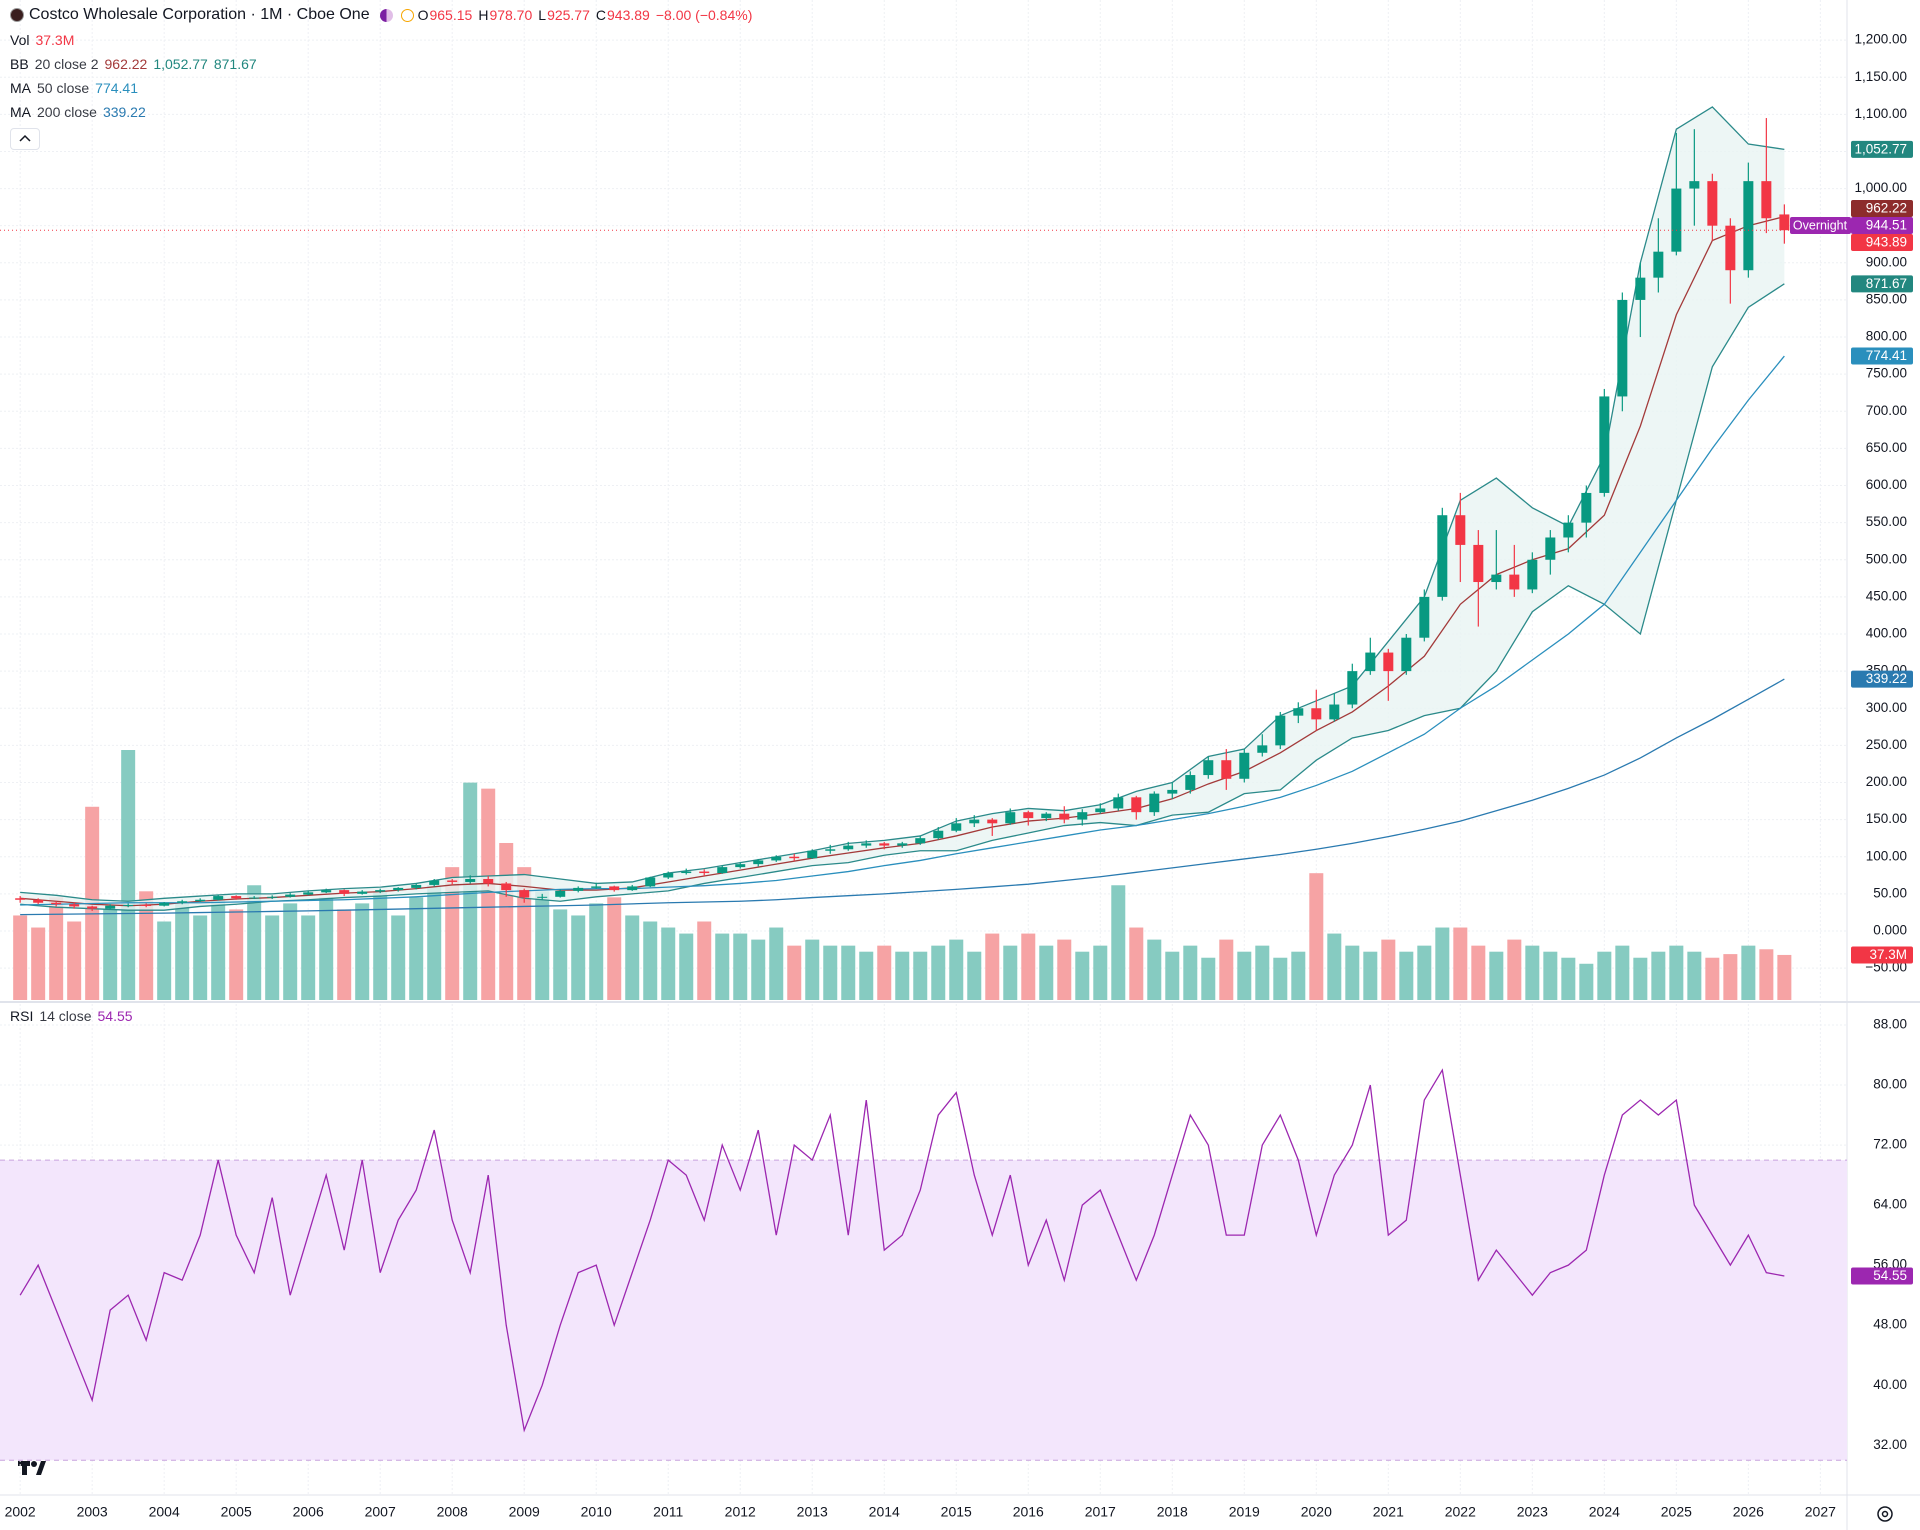  I want to click on x-tick-label: 2011, so click(668, 1512).